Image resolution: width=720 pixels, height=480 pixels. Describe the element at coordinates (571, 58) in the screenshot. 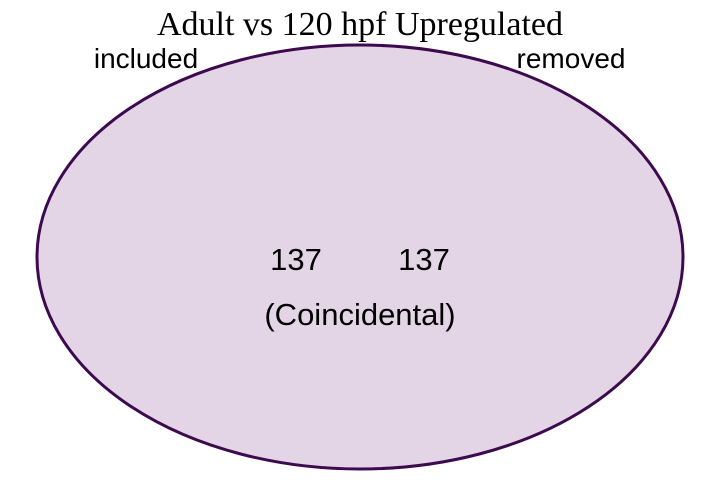

I see `set-label-removed: removed` at that location.